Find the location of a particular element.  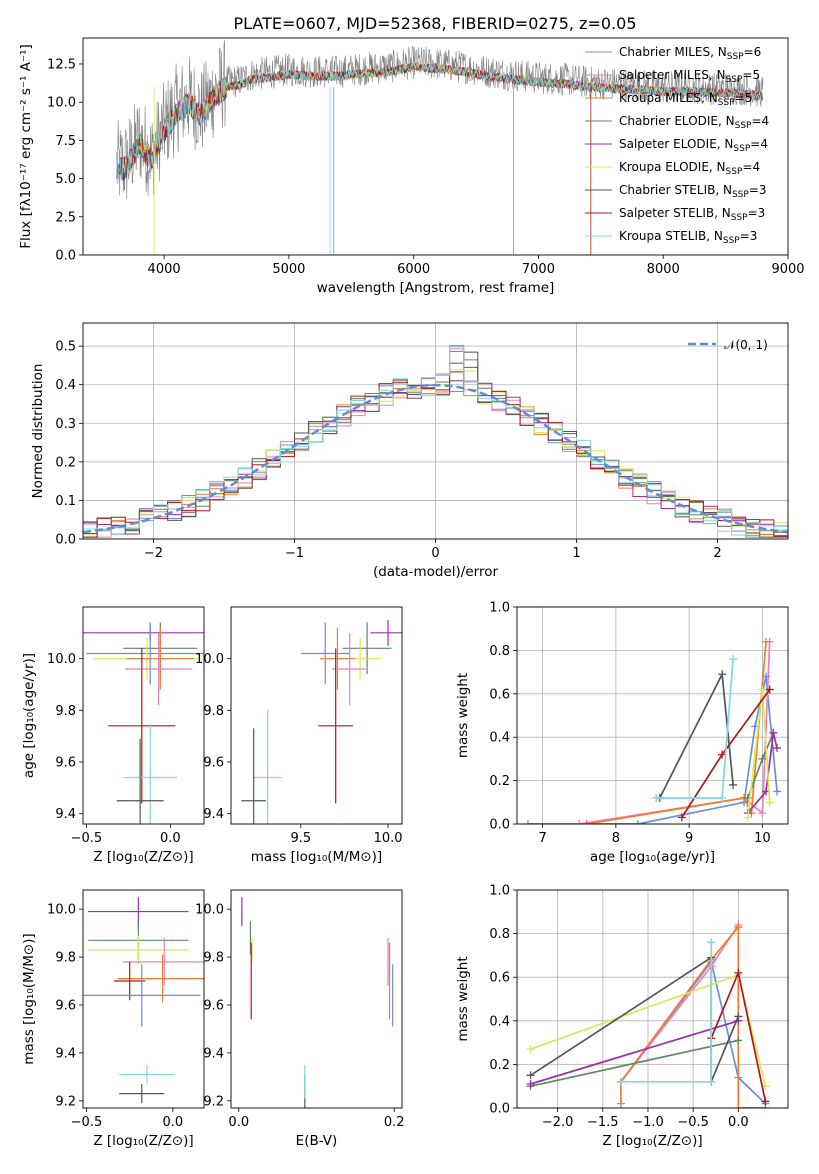

legend-nssp-value: 5 is located at coordinates (749, 98).